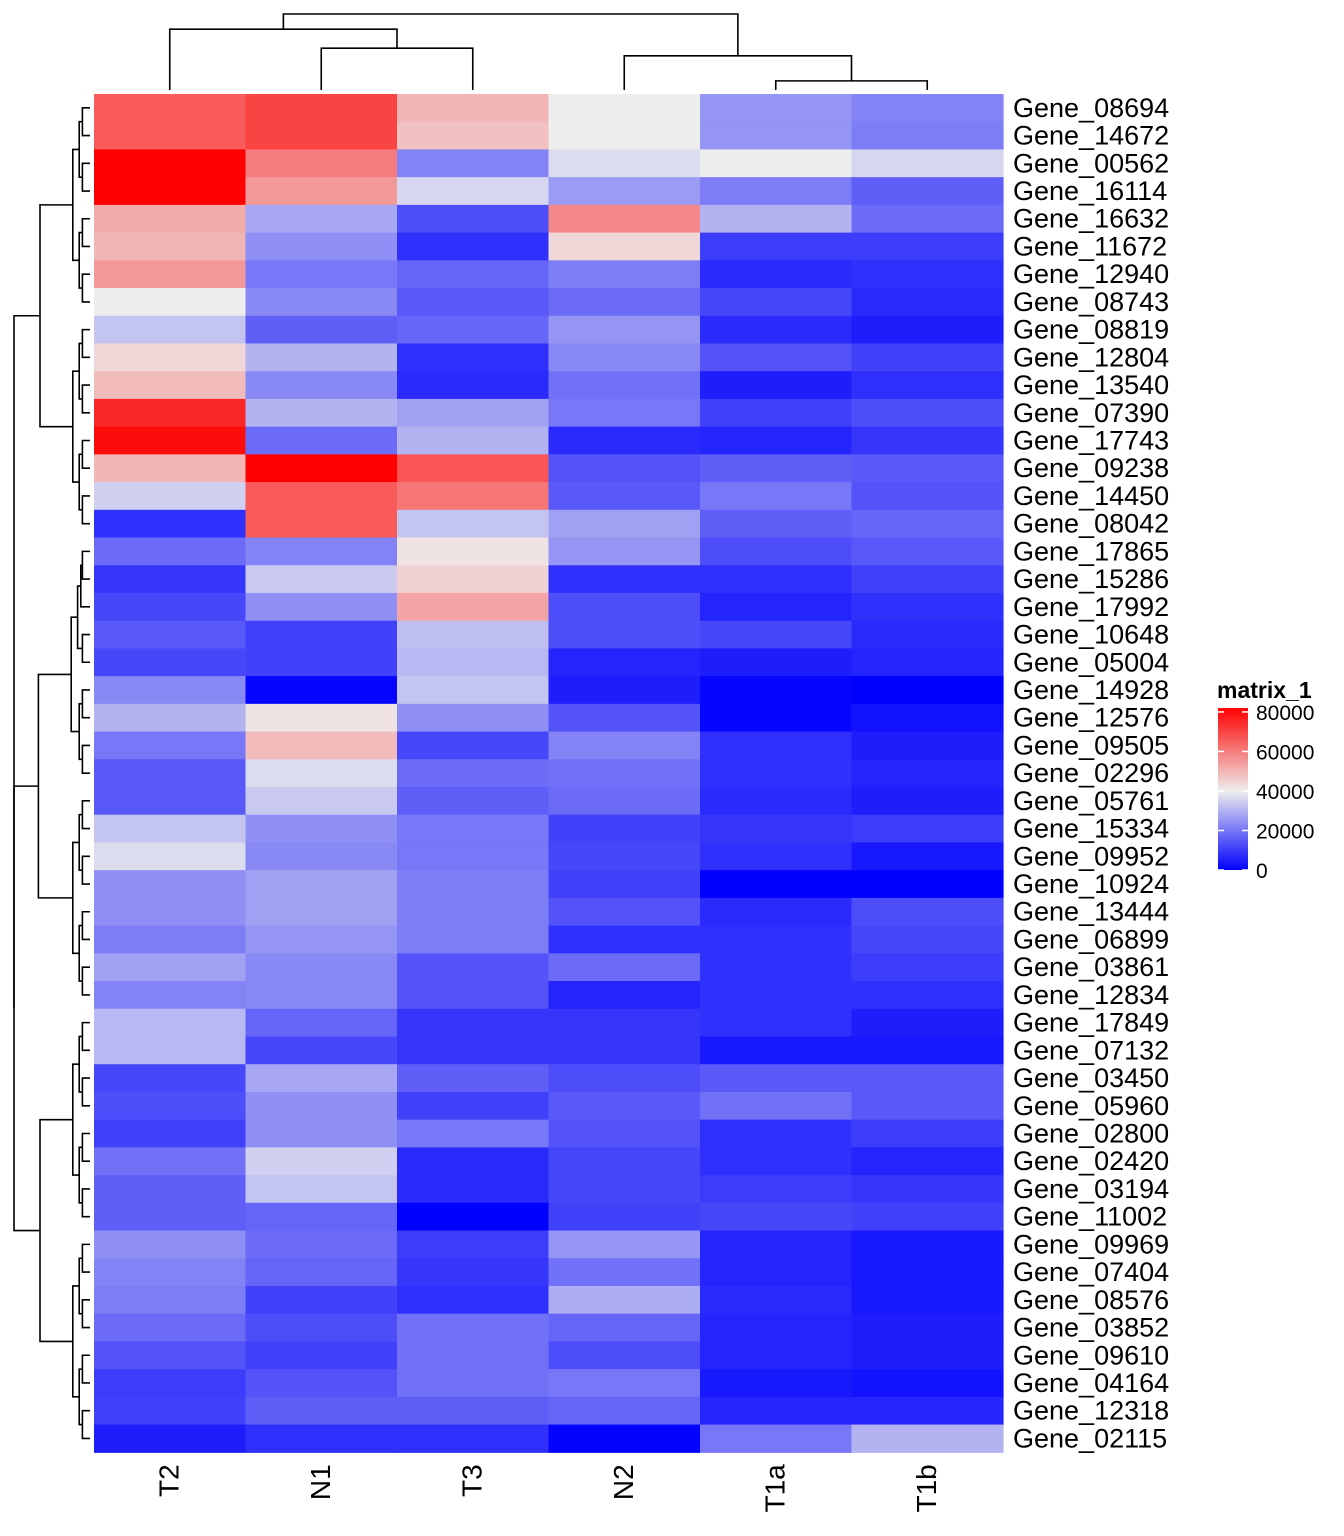 This screenshot has width=1344, height=1536. I want to click on gene-label: Gene_16632, so click(1091, 219).